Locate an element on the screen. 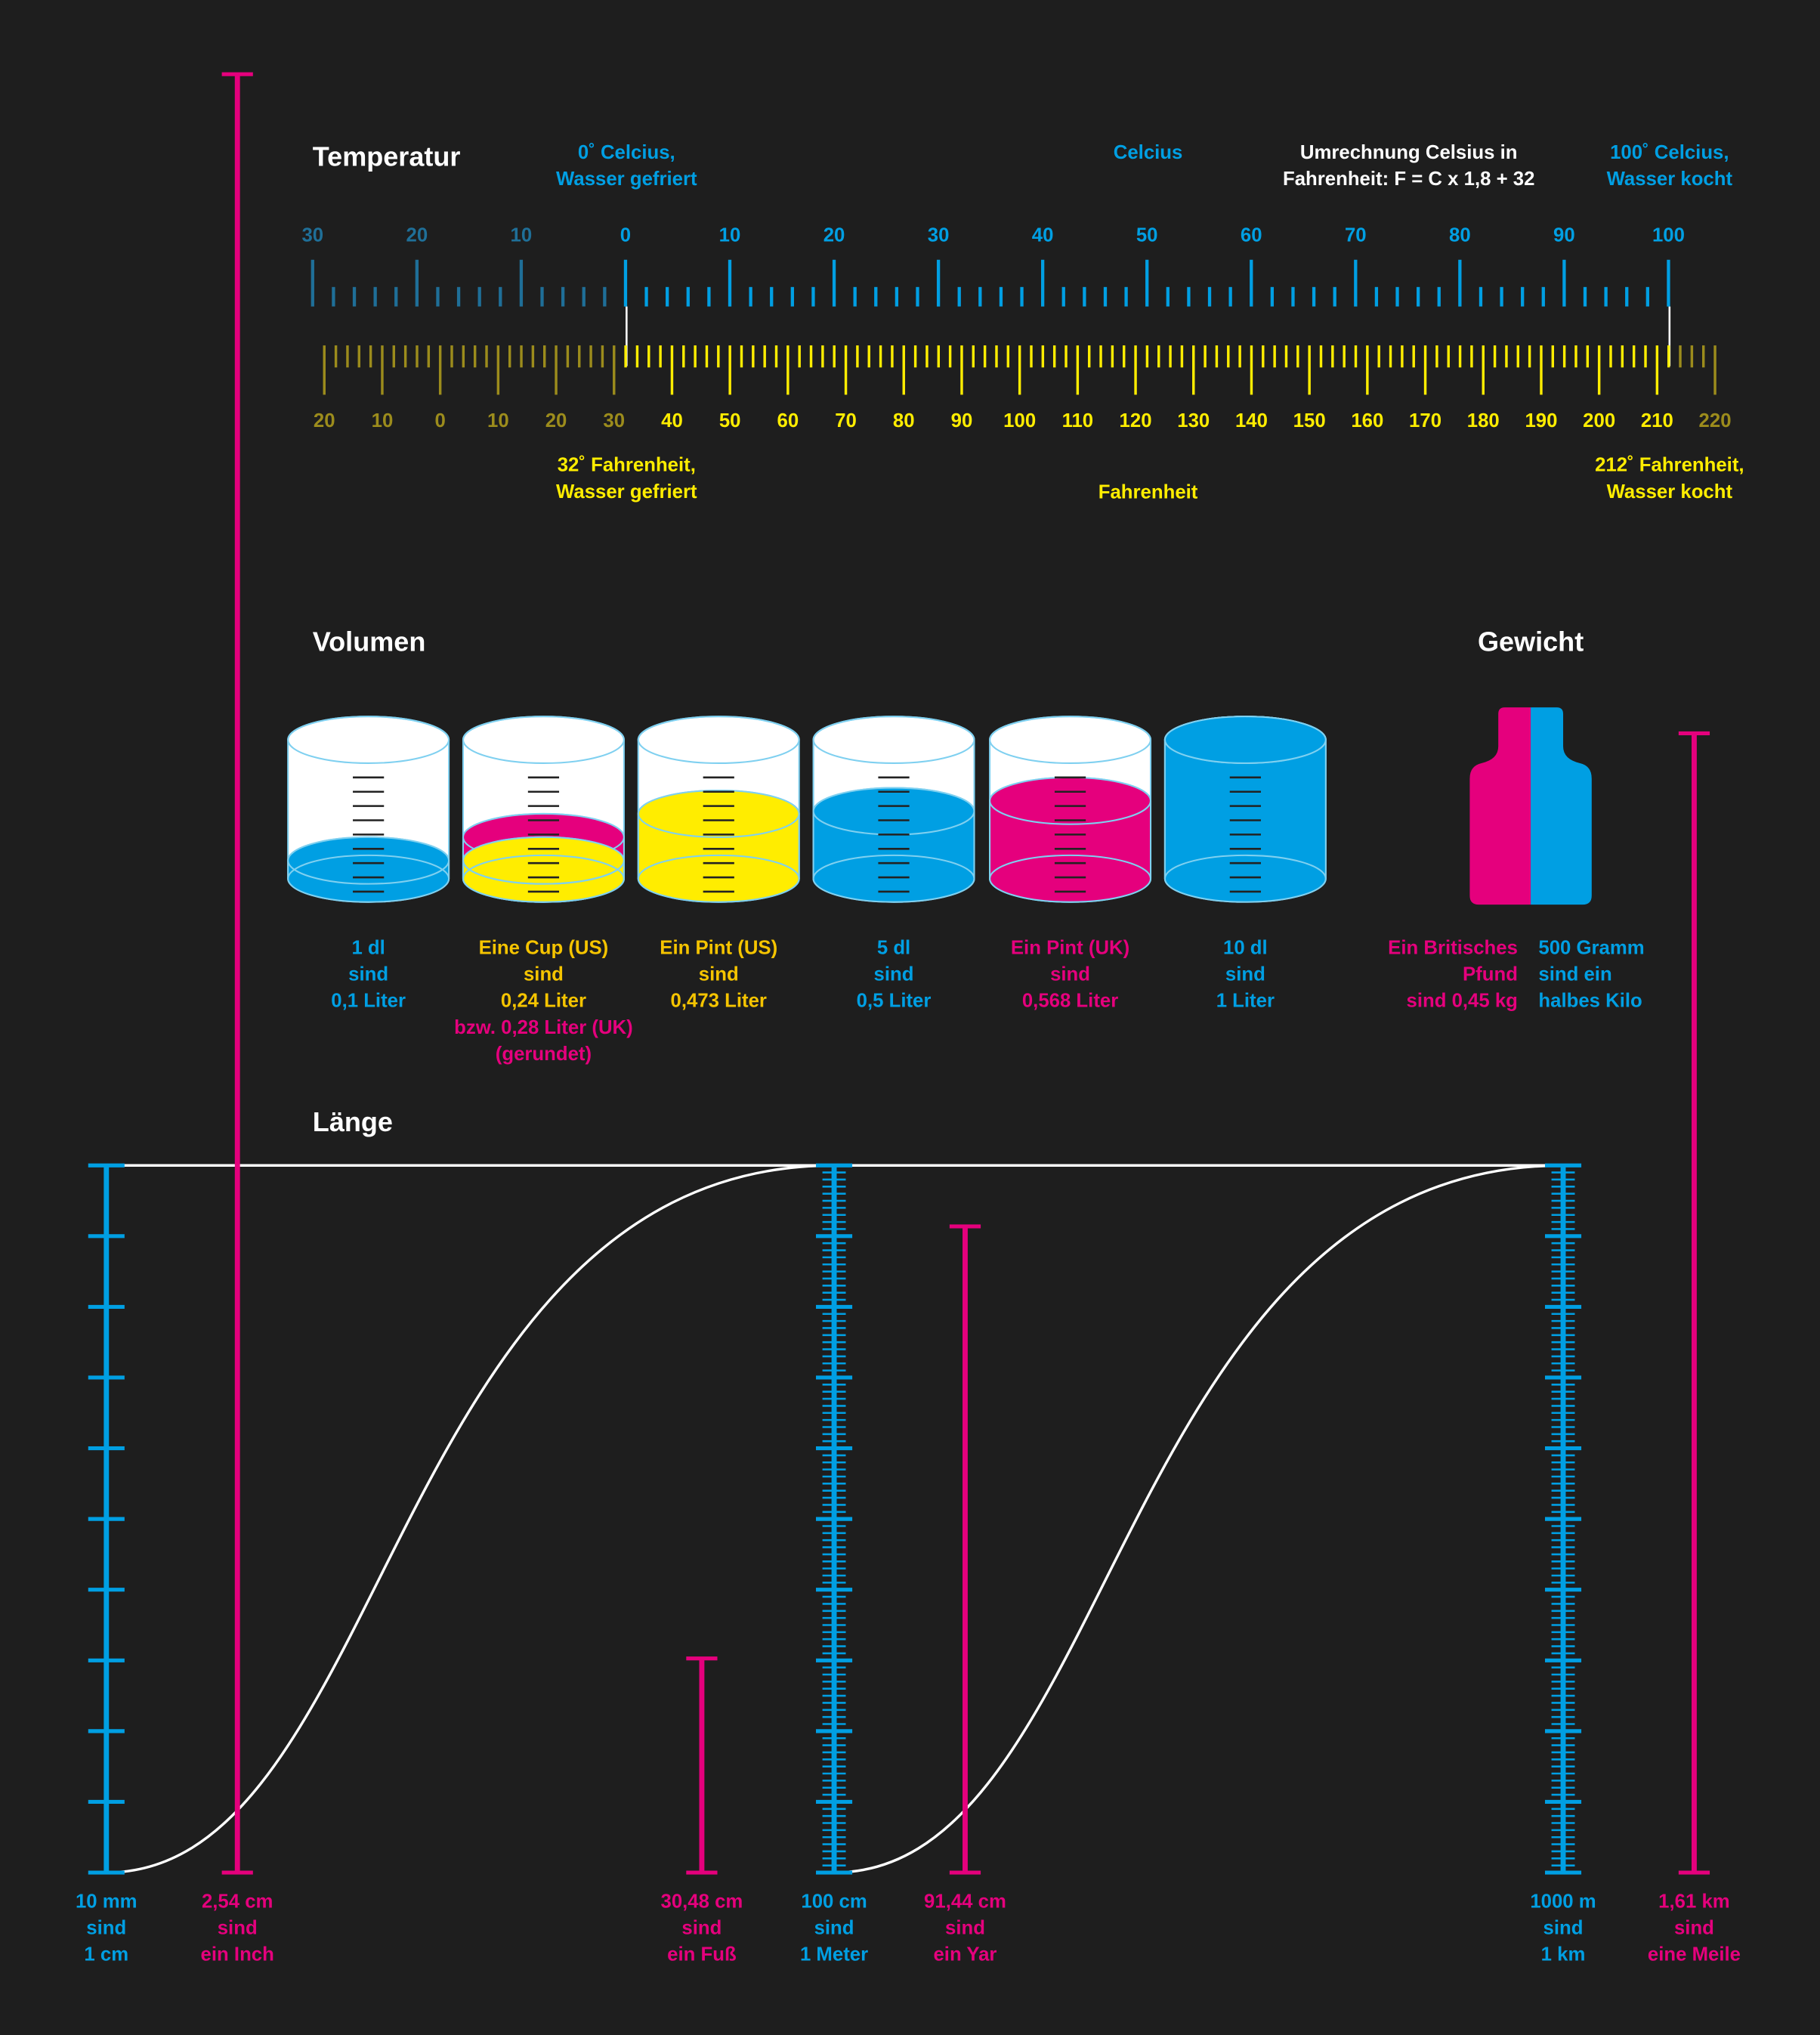  annotation: Fahrenheit: F = C x 1,8 + 32 is located at coordinates (1408, 179).